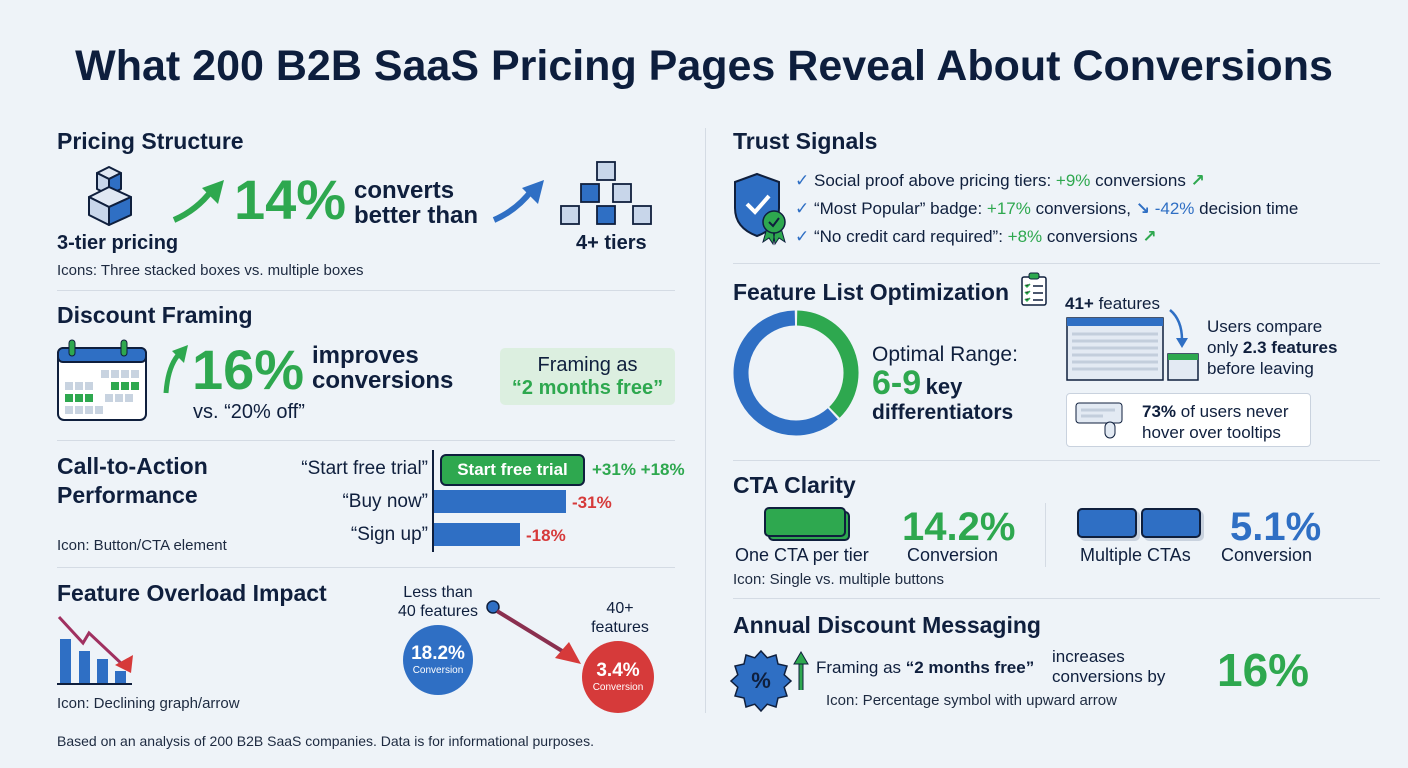 Image resolution: width=1408 pixels, height=768 pixels. Describe the element at coordinates (638, 469) in the screenshot. I see `cta-value: +31% +18%` at that location.